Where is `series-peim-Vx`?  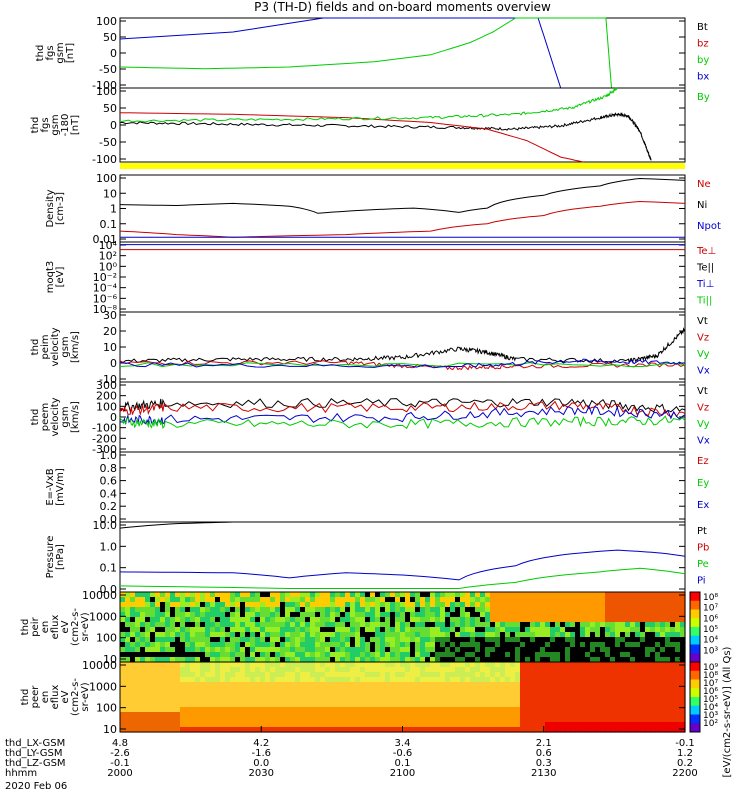
series-peim-Vx is located at coordinates (402, 363).